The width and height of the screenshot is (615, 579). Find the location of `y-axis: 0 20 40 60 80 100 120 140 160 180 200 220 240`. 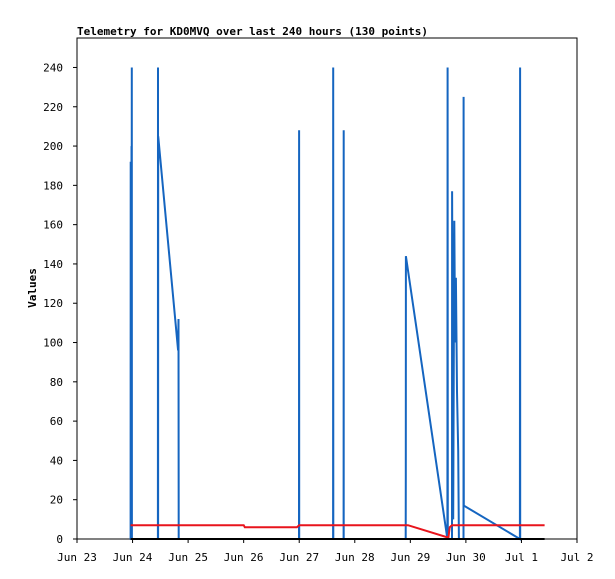

y-axis: 0 20 40 60 80 100 120 140 160 180 200 220 240 is located at coordinates (60, 303).